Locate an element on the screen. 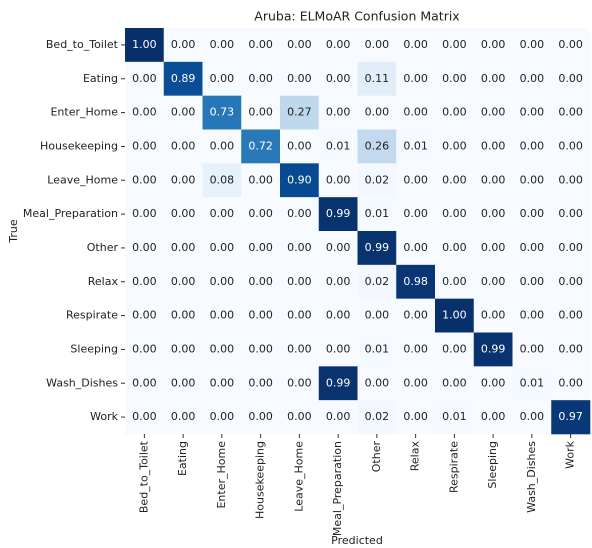 Image resolution: width=592 pixels, height=548 pixels. cell-label: 0.99 is located at coordinates (338, 213).